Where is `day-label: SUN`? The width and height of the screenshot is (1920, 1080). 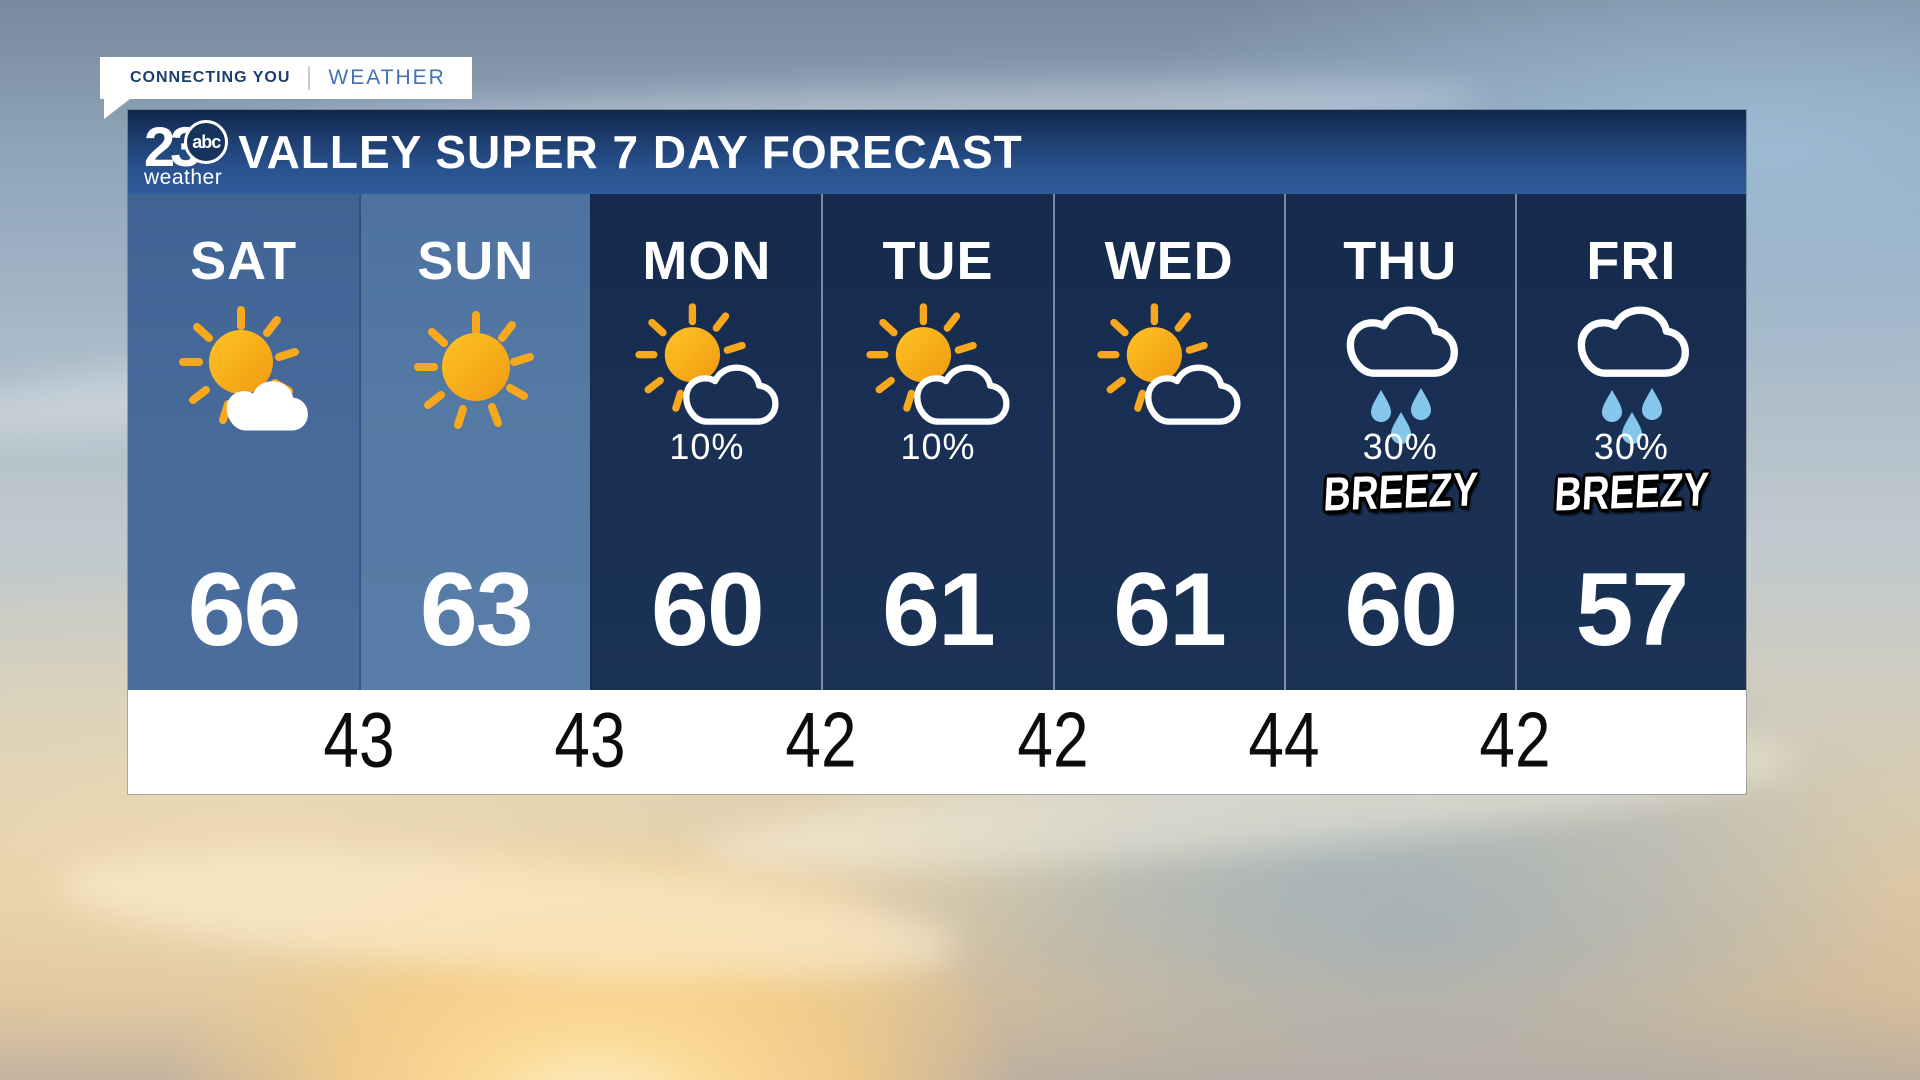
day-label: SUN is located at coordinates (476, 261).